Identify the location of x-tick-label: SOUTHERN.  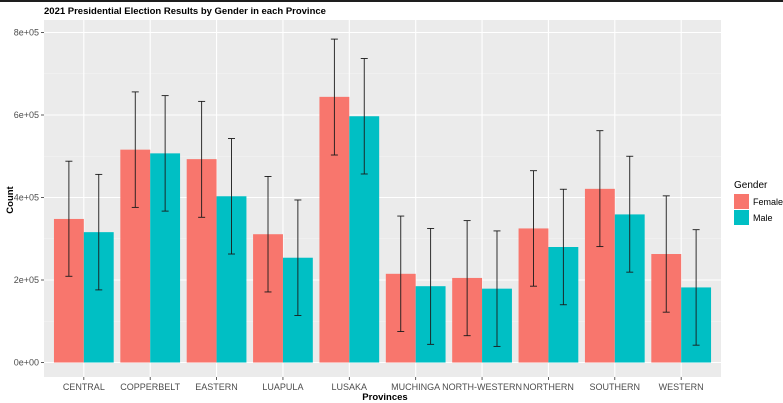
(615, 387).